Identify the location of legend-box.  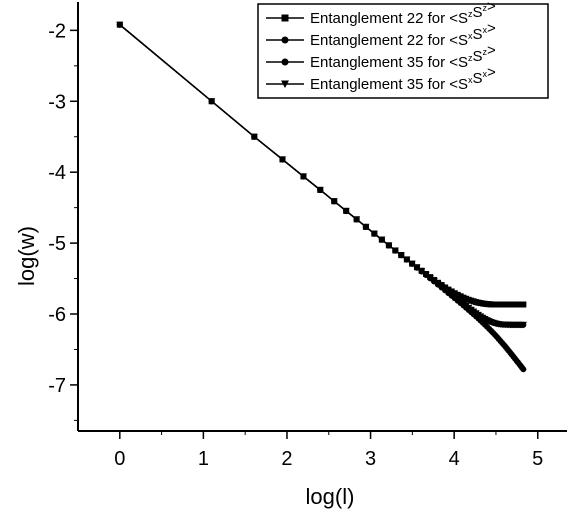
(403, 51).